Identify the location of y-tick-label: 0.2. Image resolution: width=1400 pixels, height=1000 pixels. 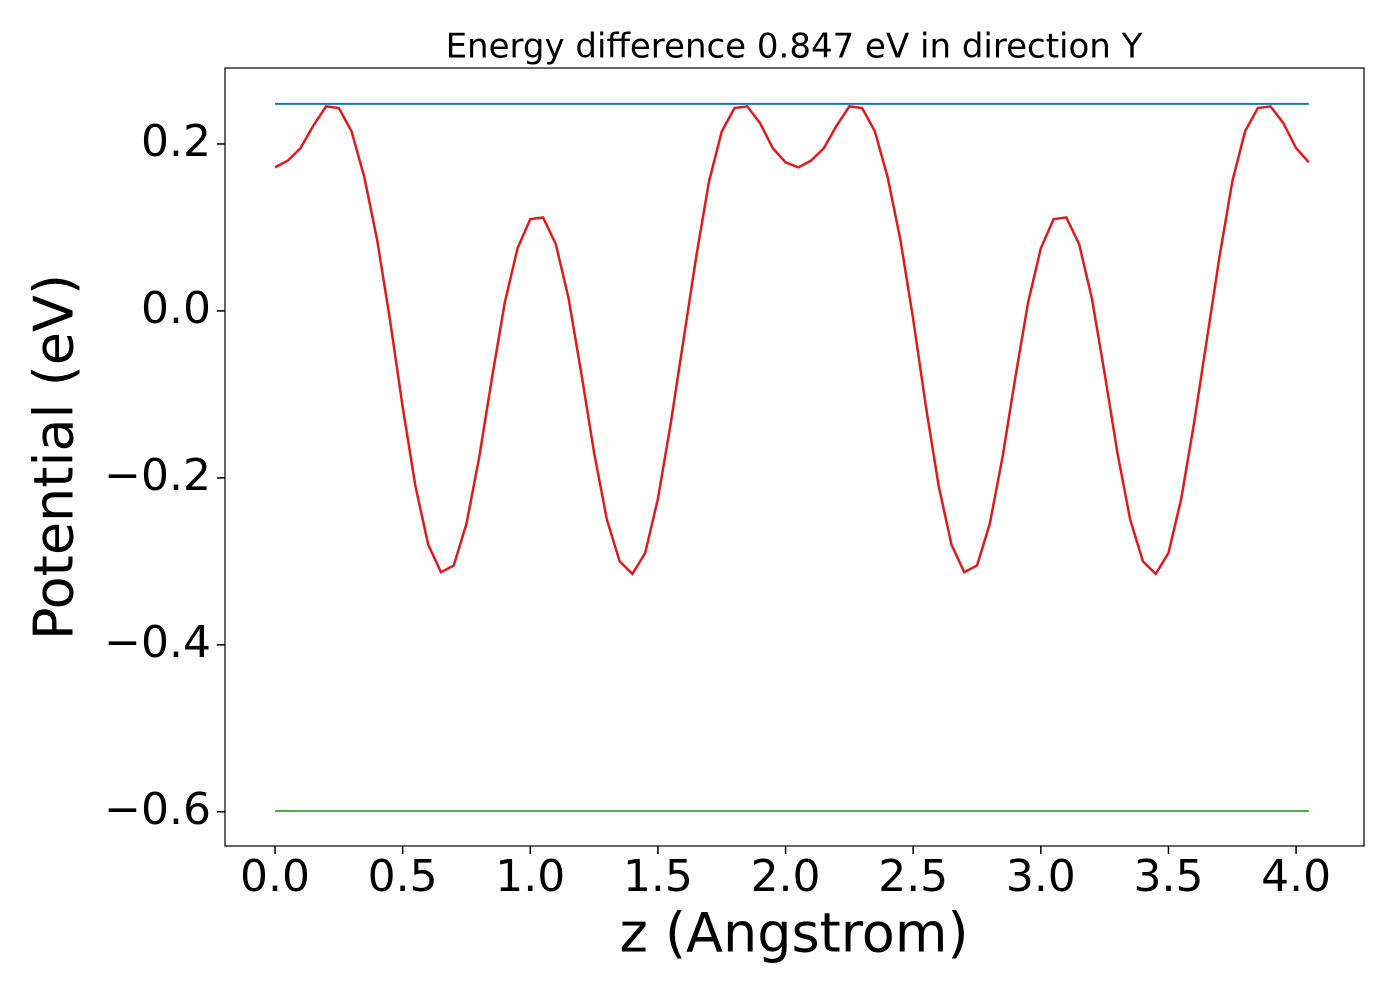
(176, 141).